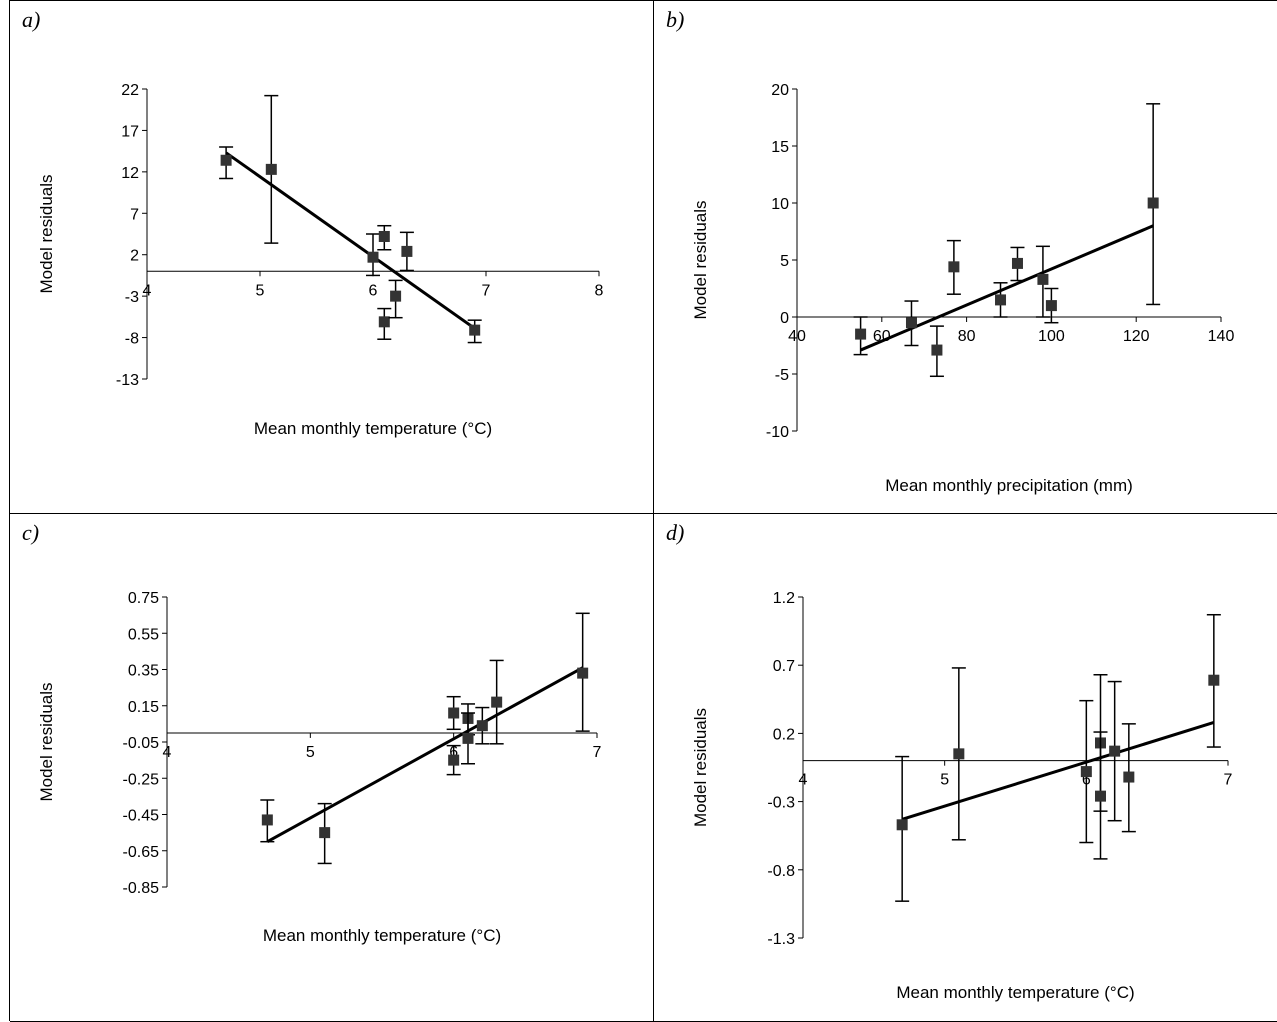 Image resolution: width=1277 pixels, height=1022 pixels. I want to click on y-tick-label: -5, so click(782, 375).